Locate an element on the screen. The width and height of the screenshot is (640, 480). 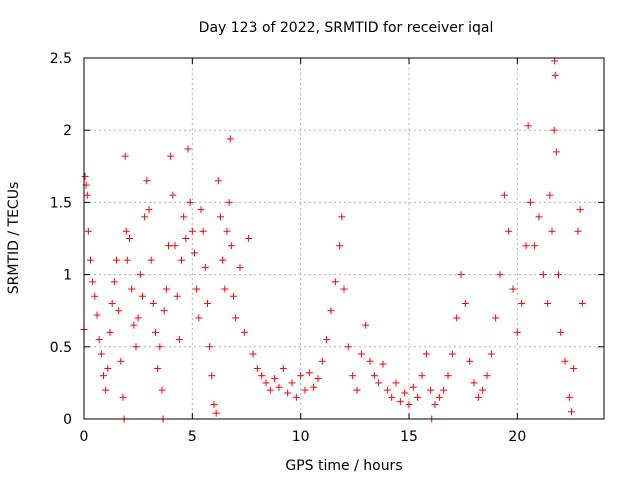
x-tick-label: 15 is located at coordinates (409, 437).